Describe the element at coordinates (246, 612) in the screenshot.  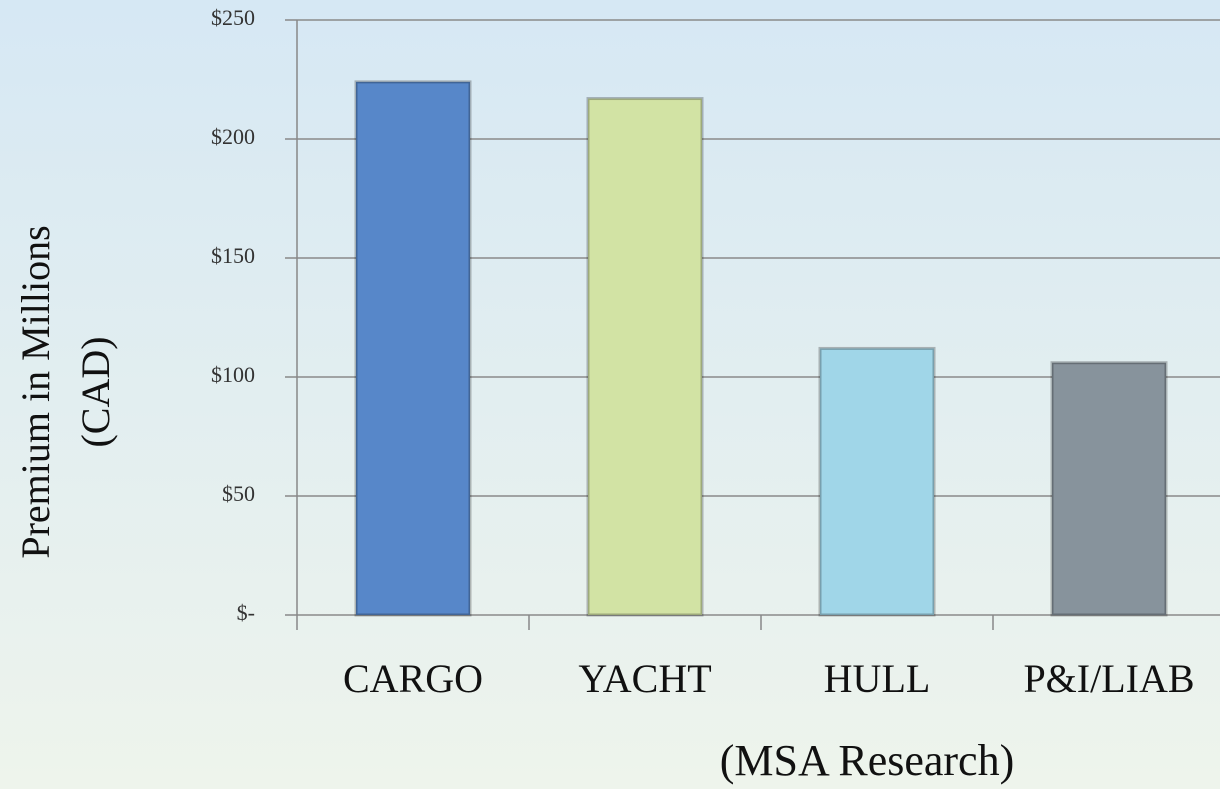
I see `y-tick-label: $-` at that location.